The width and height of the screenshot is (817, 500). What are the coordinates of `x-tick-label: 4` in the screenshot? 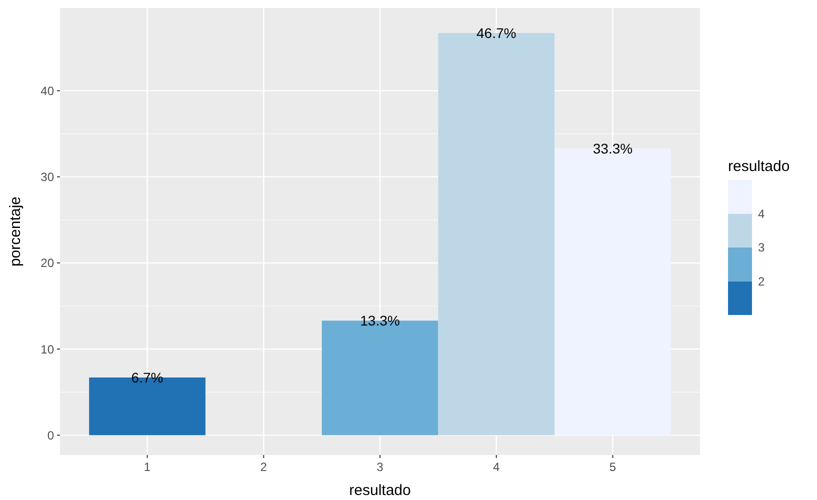 It's located at (496, 467).